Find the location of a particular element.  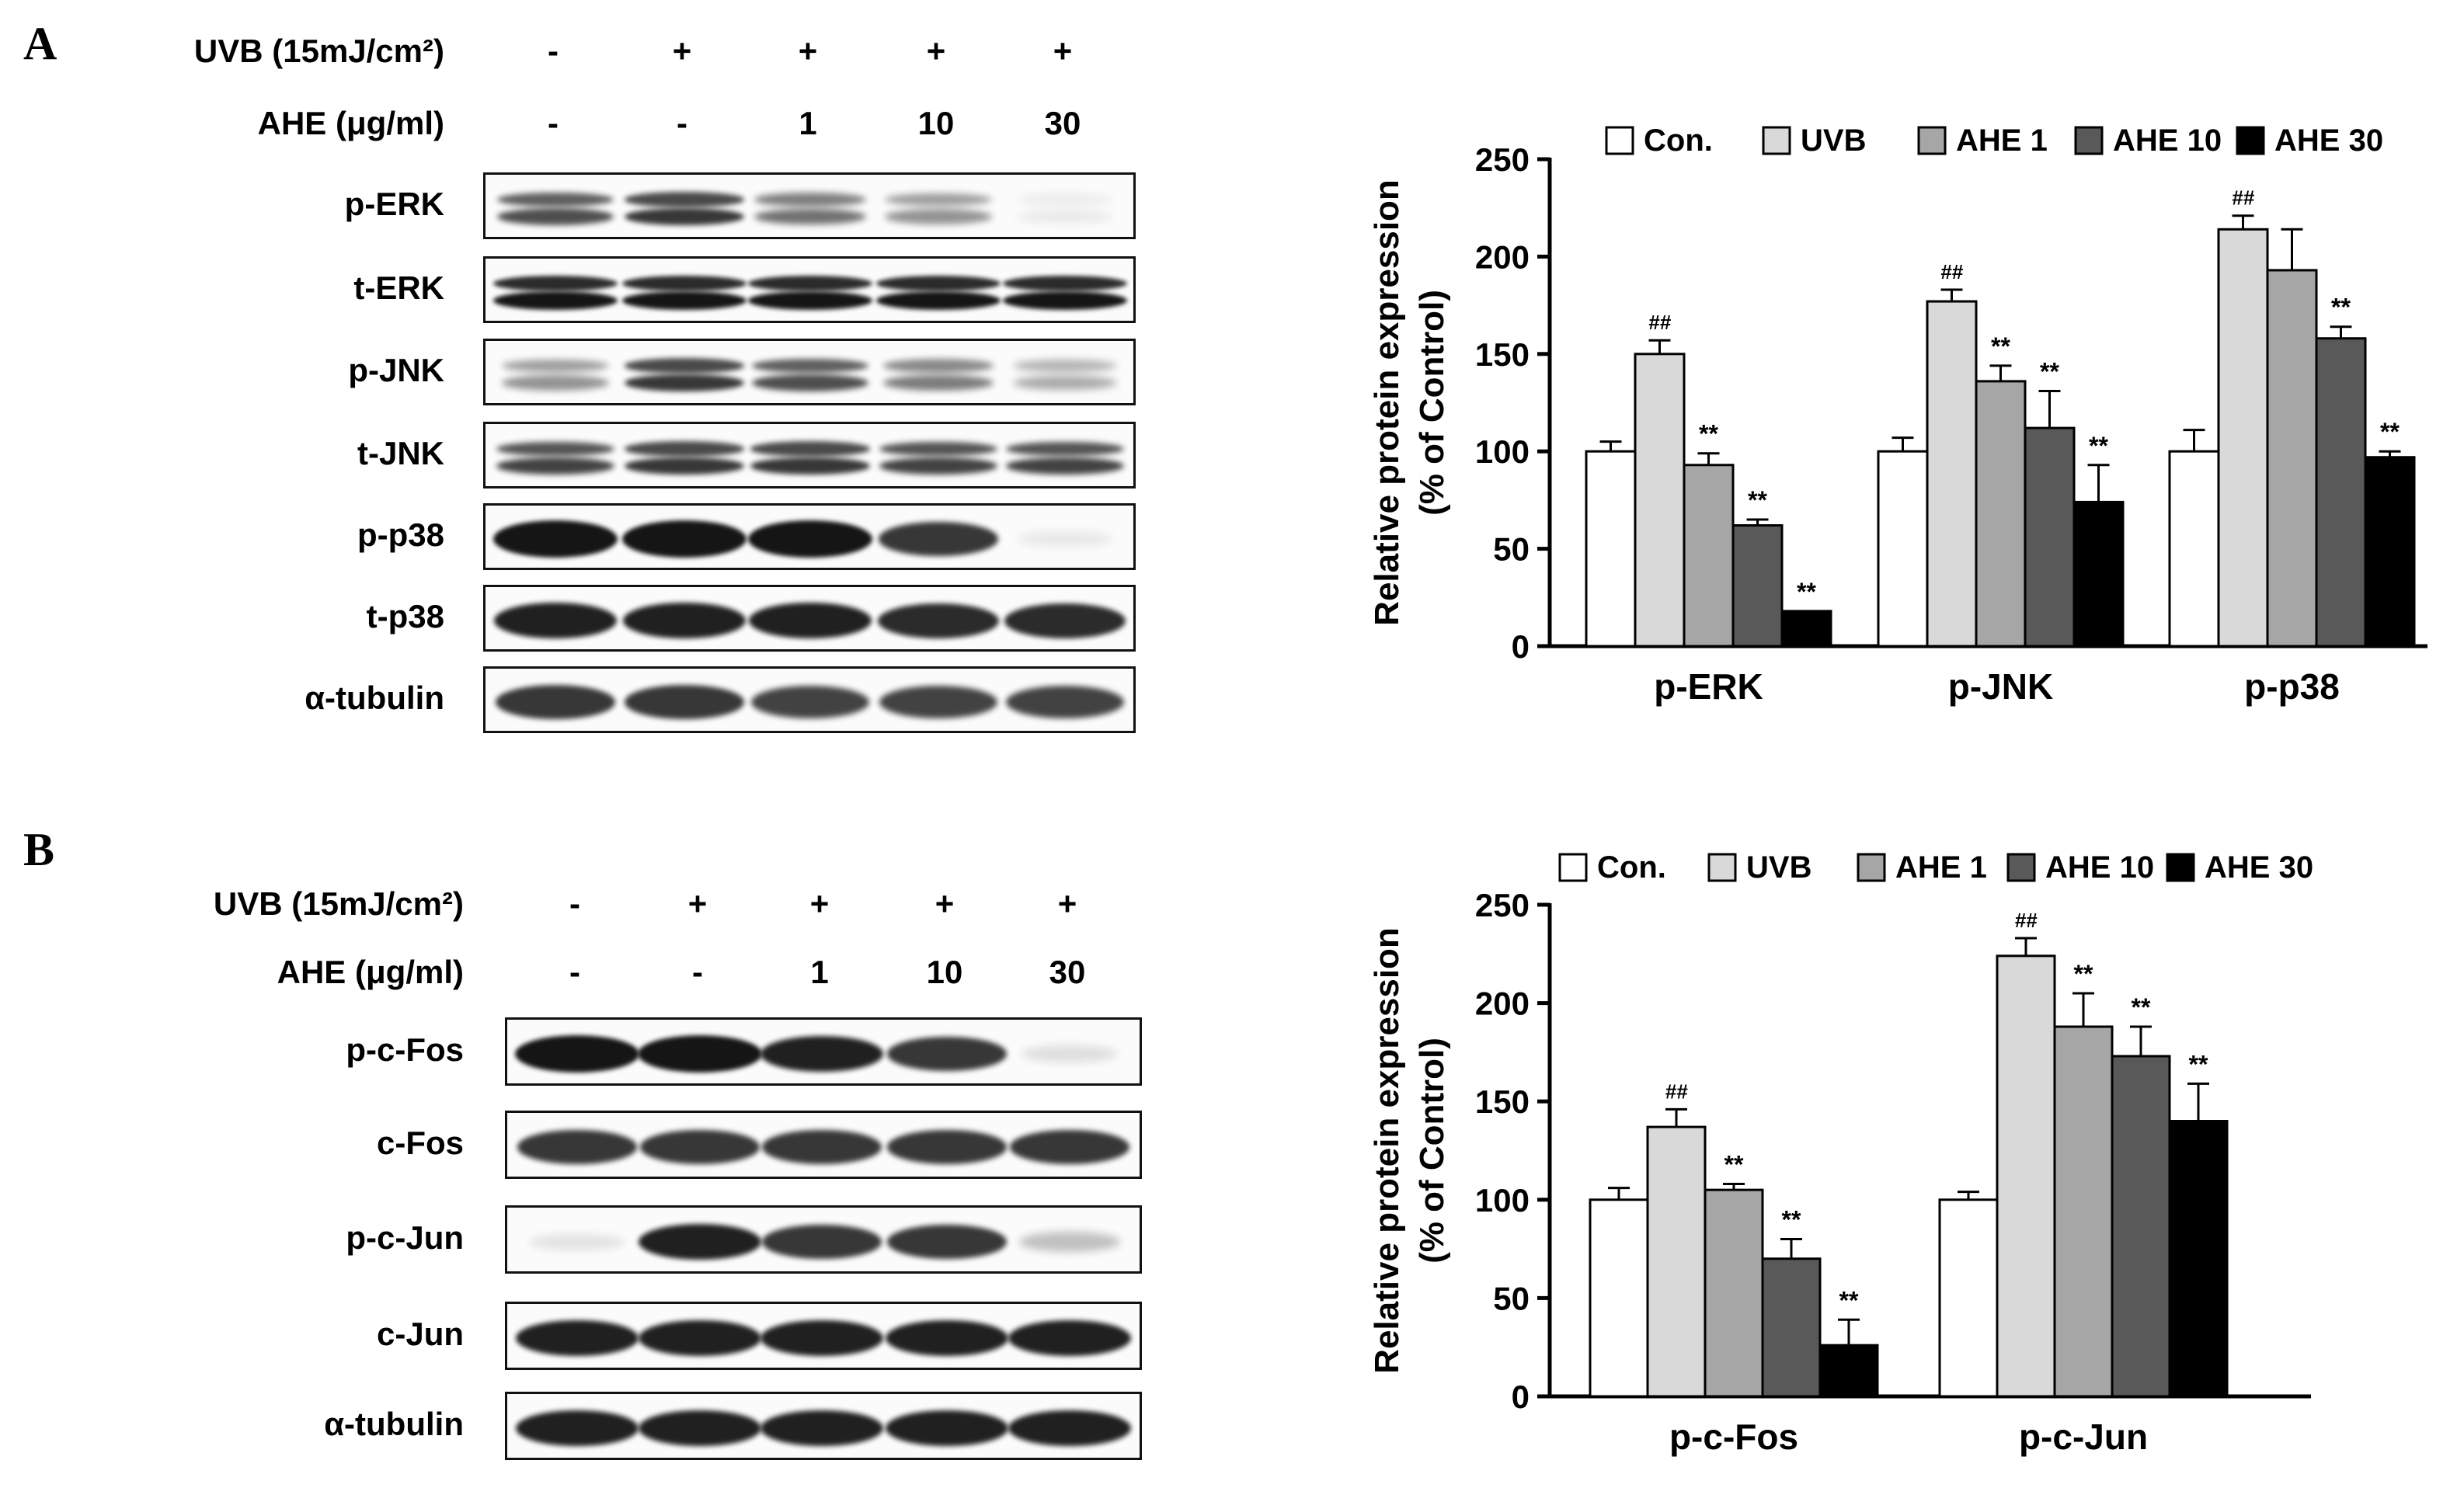

panel-a-letter: A is located at coordinates (40, 43).